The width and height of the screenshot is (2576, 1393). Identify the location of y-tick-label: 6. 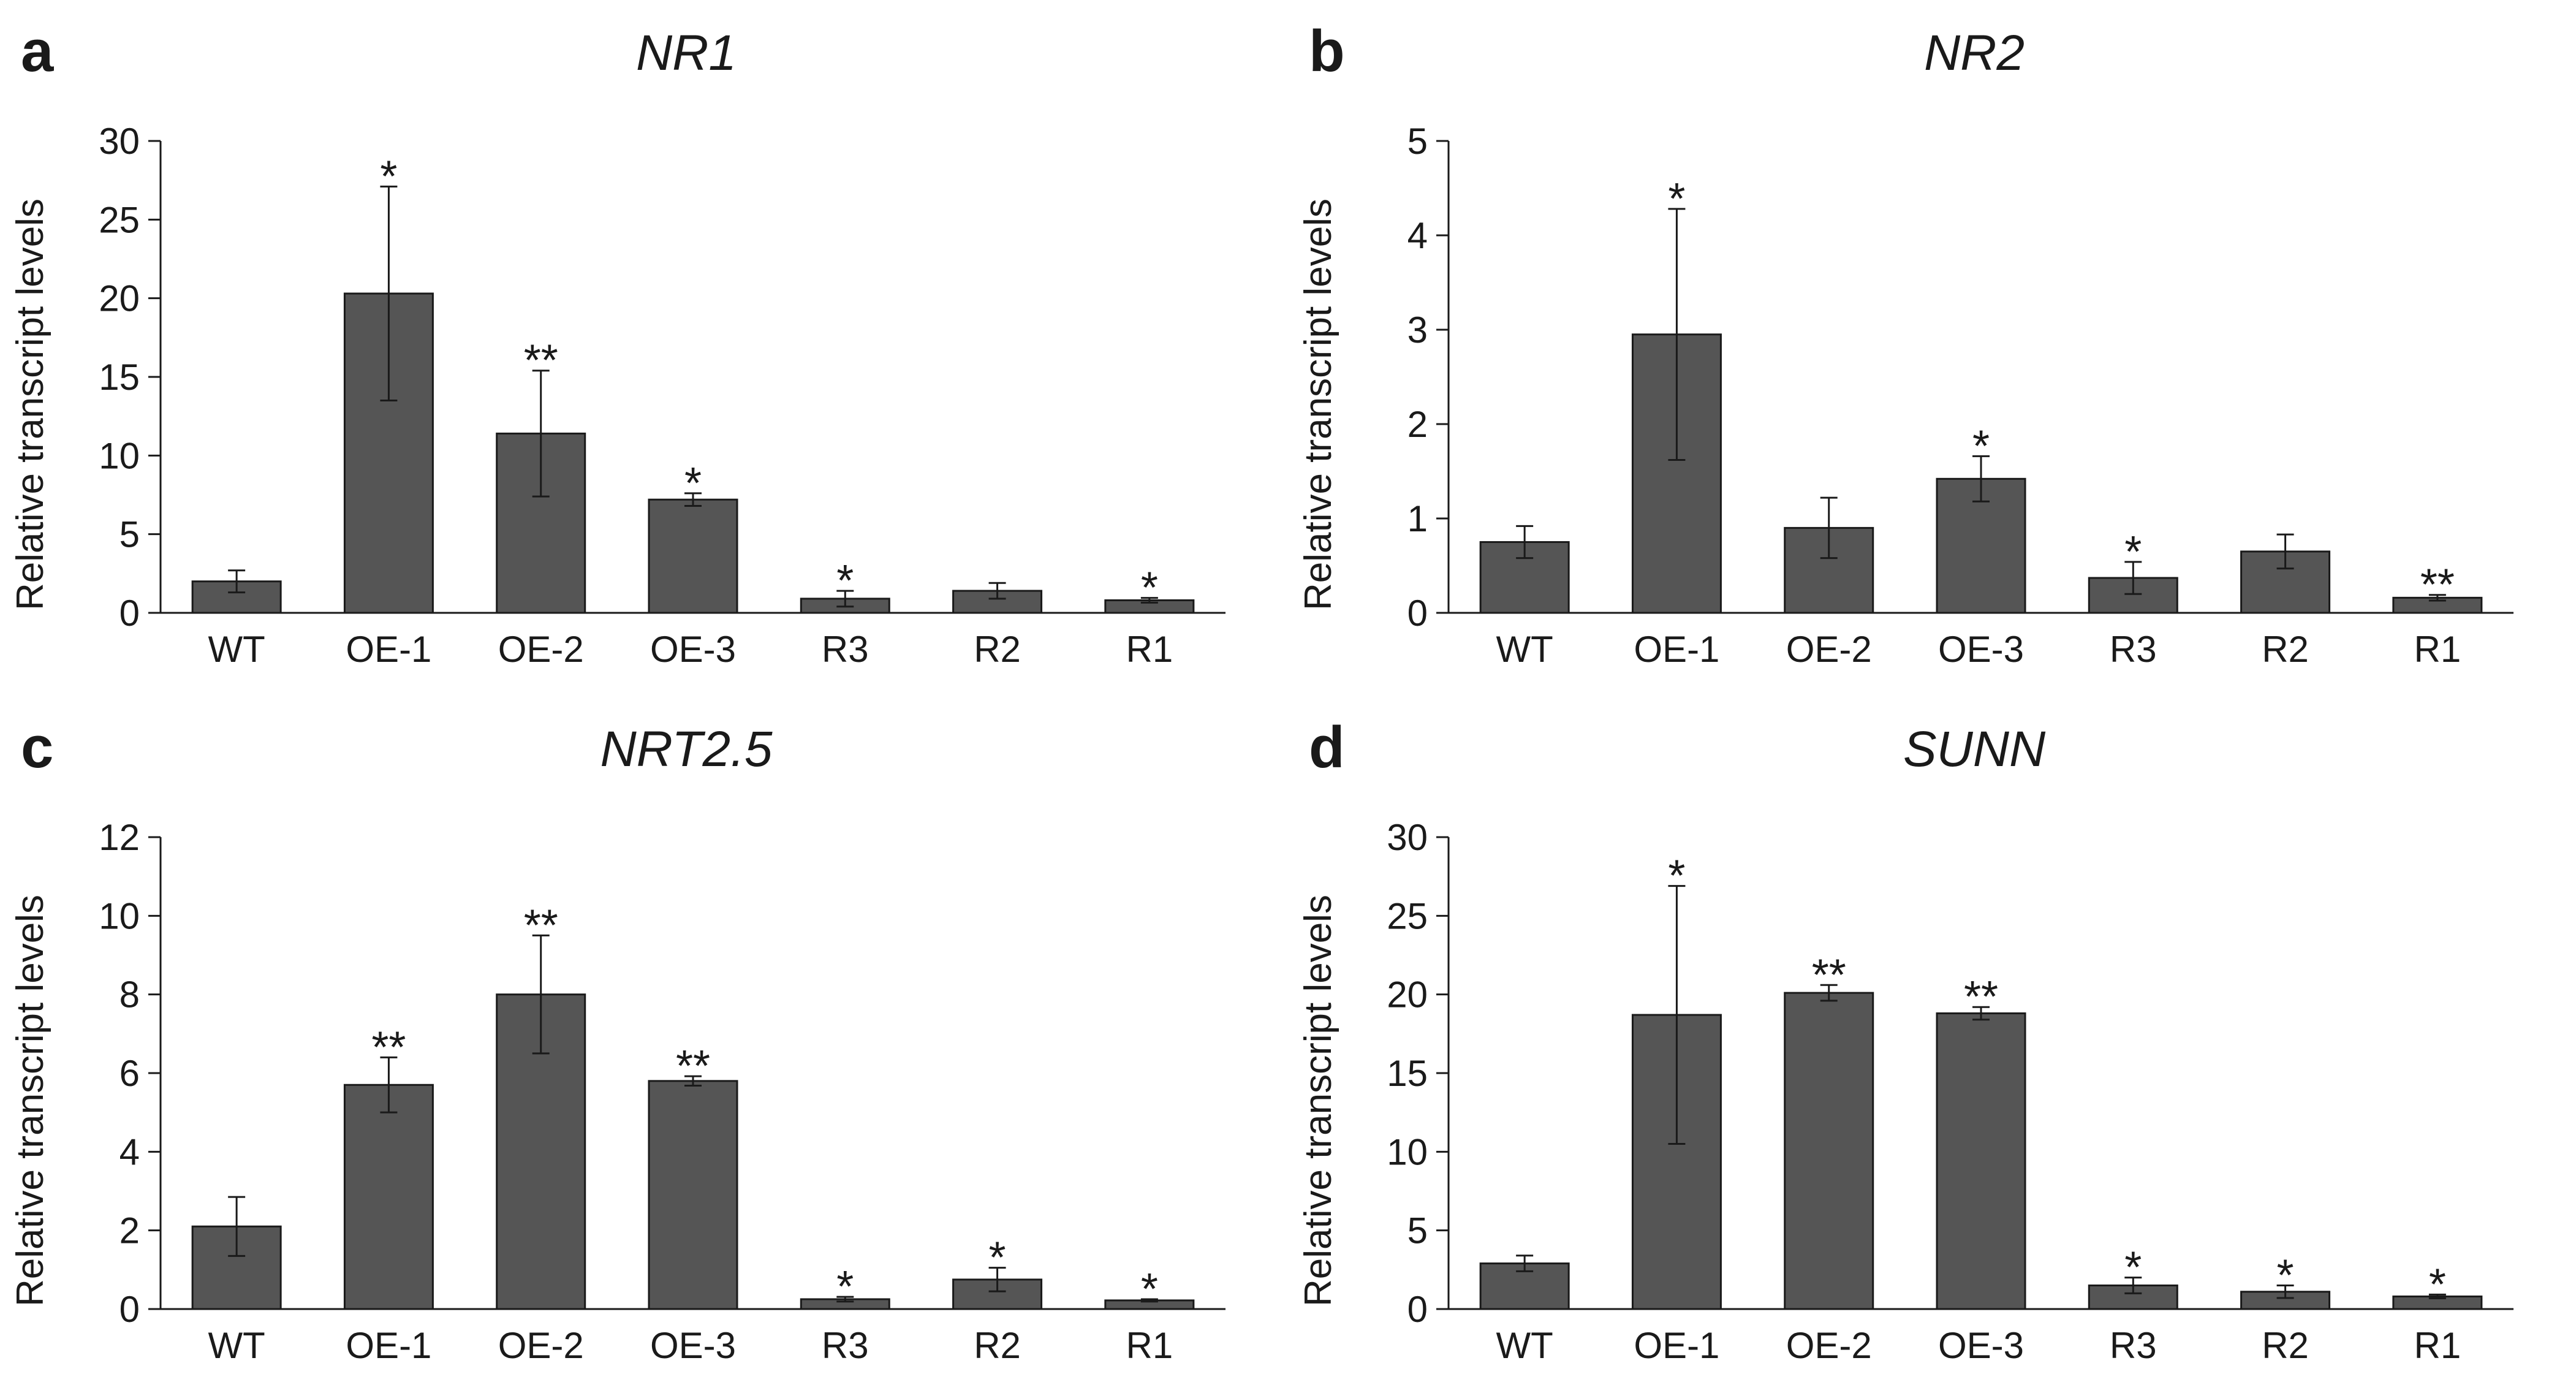
(129, 1073).